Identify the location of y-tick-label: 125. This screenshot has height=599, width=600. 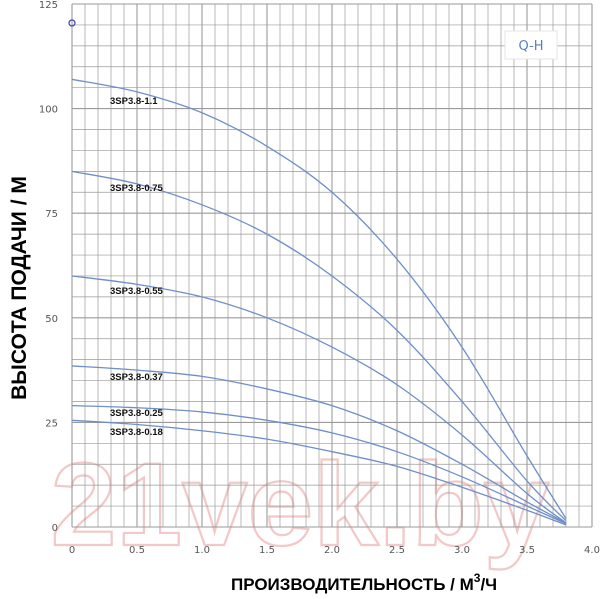
(48, 5).